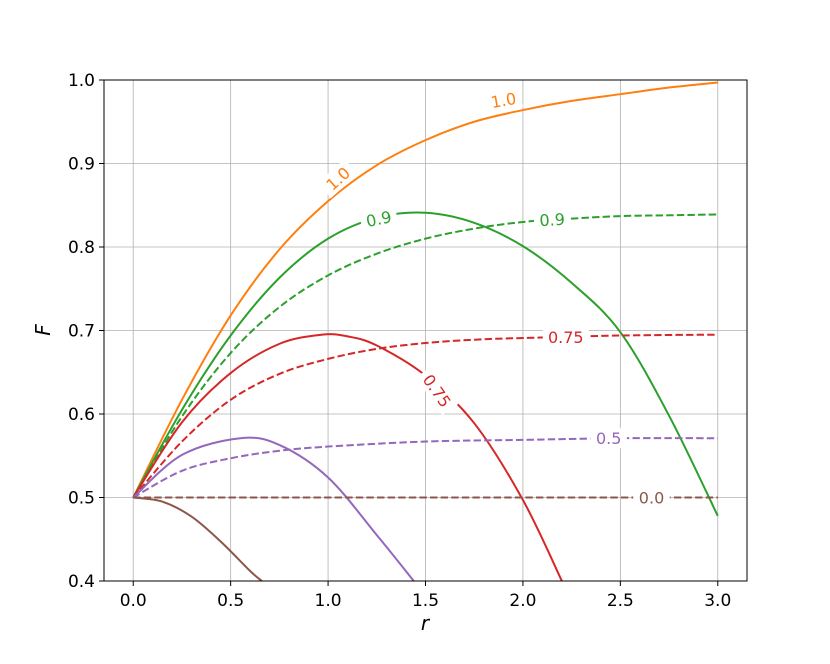 This screenshot has width=830, height=664. What do you see at coordinates (425, 601) in the screenshot?
I see `x-tick-label: 1.5` at bounding box center [425, 601].